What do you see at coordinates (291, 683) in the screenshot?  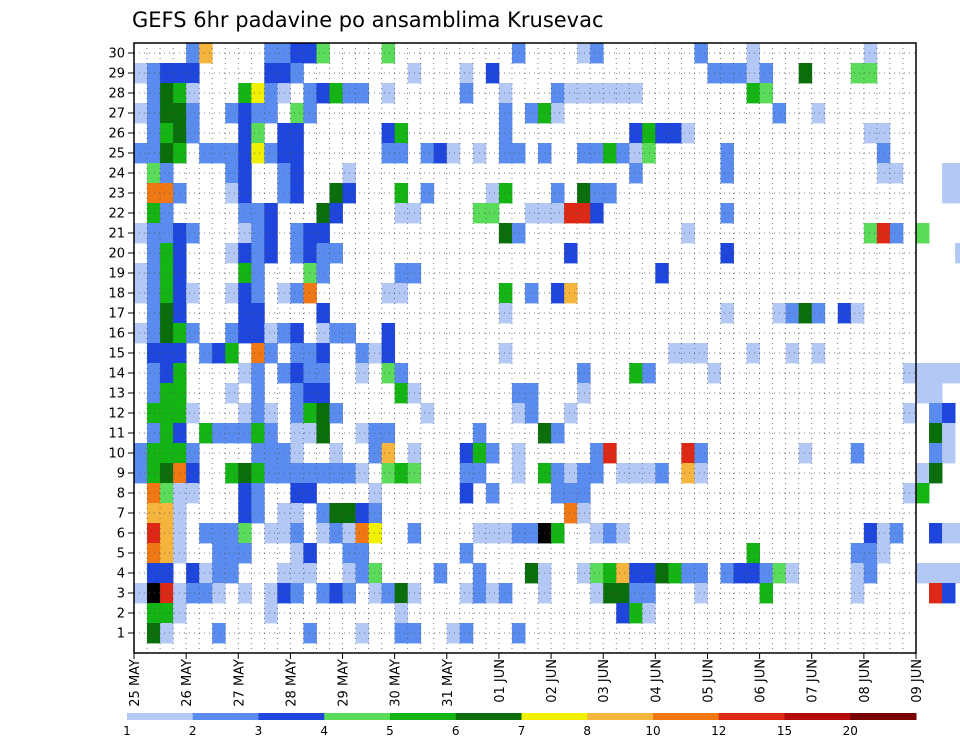 I see `x-tick-label: 28 MAY` at bounding box center [291, 683].